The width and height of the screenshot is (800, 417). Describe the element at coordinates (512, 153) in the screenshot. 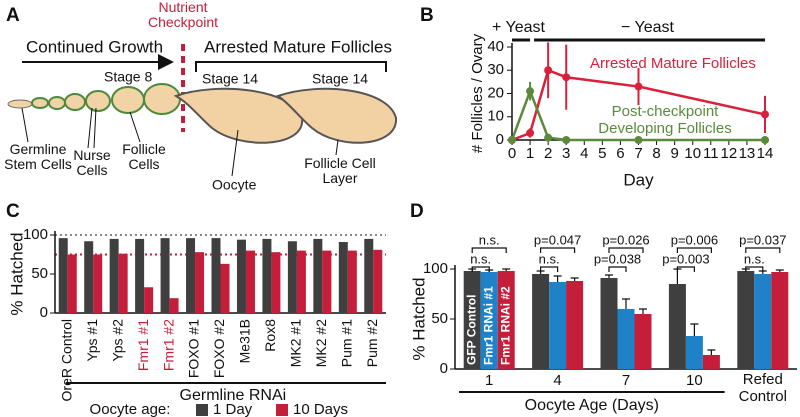

I see `x-tick-label: 0` at that location.